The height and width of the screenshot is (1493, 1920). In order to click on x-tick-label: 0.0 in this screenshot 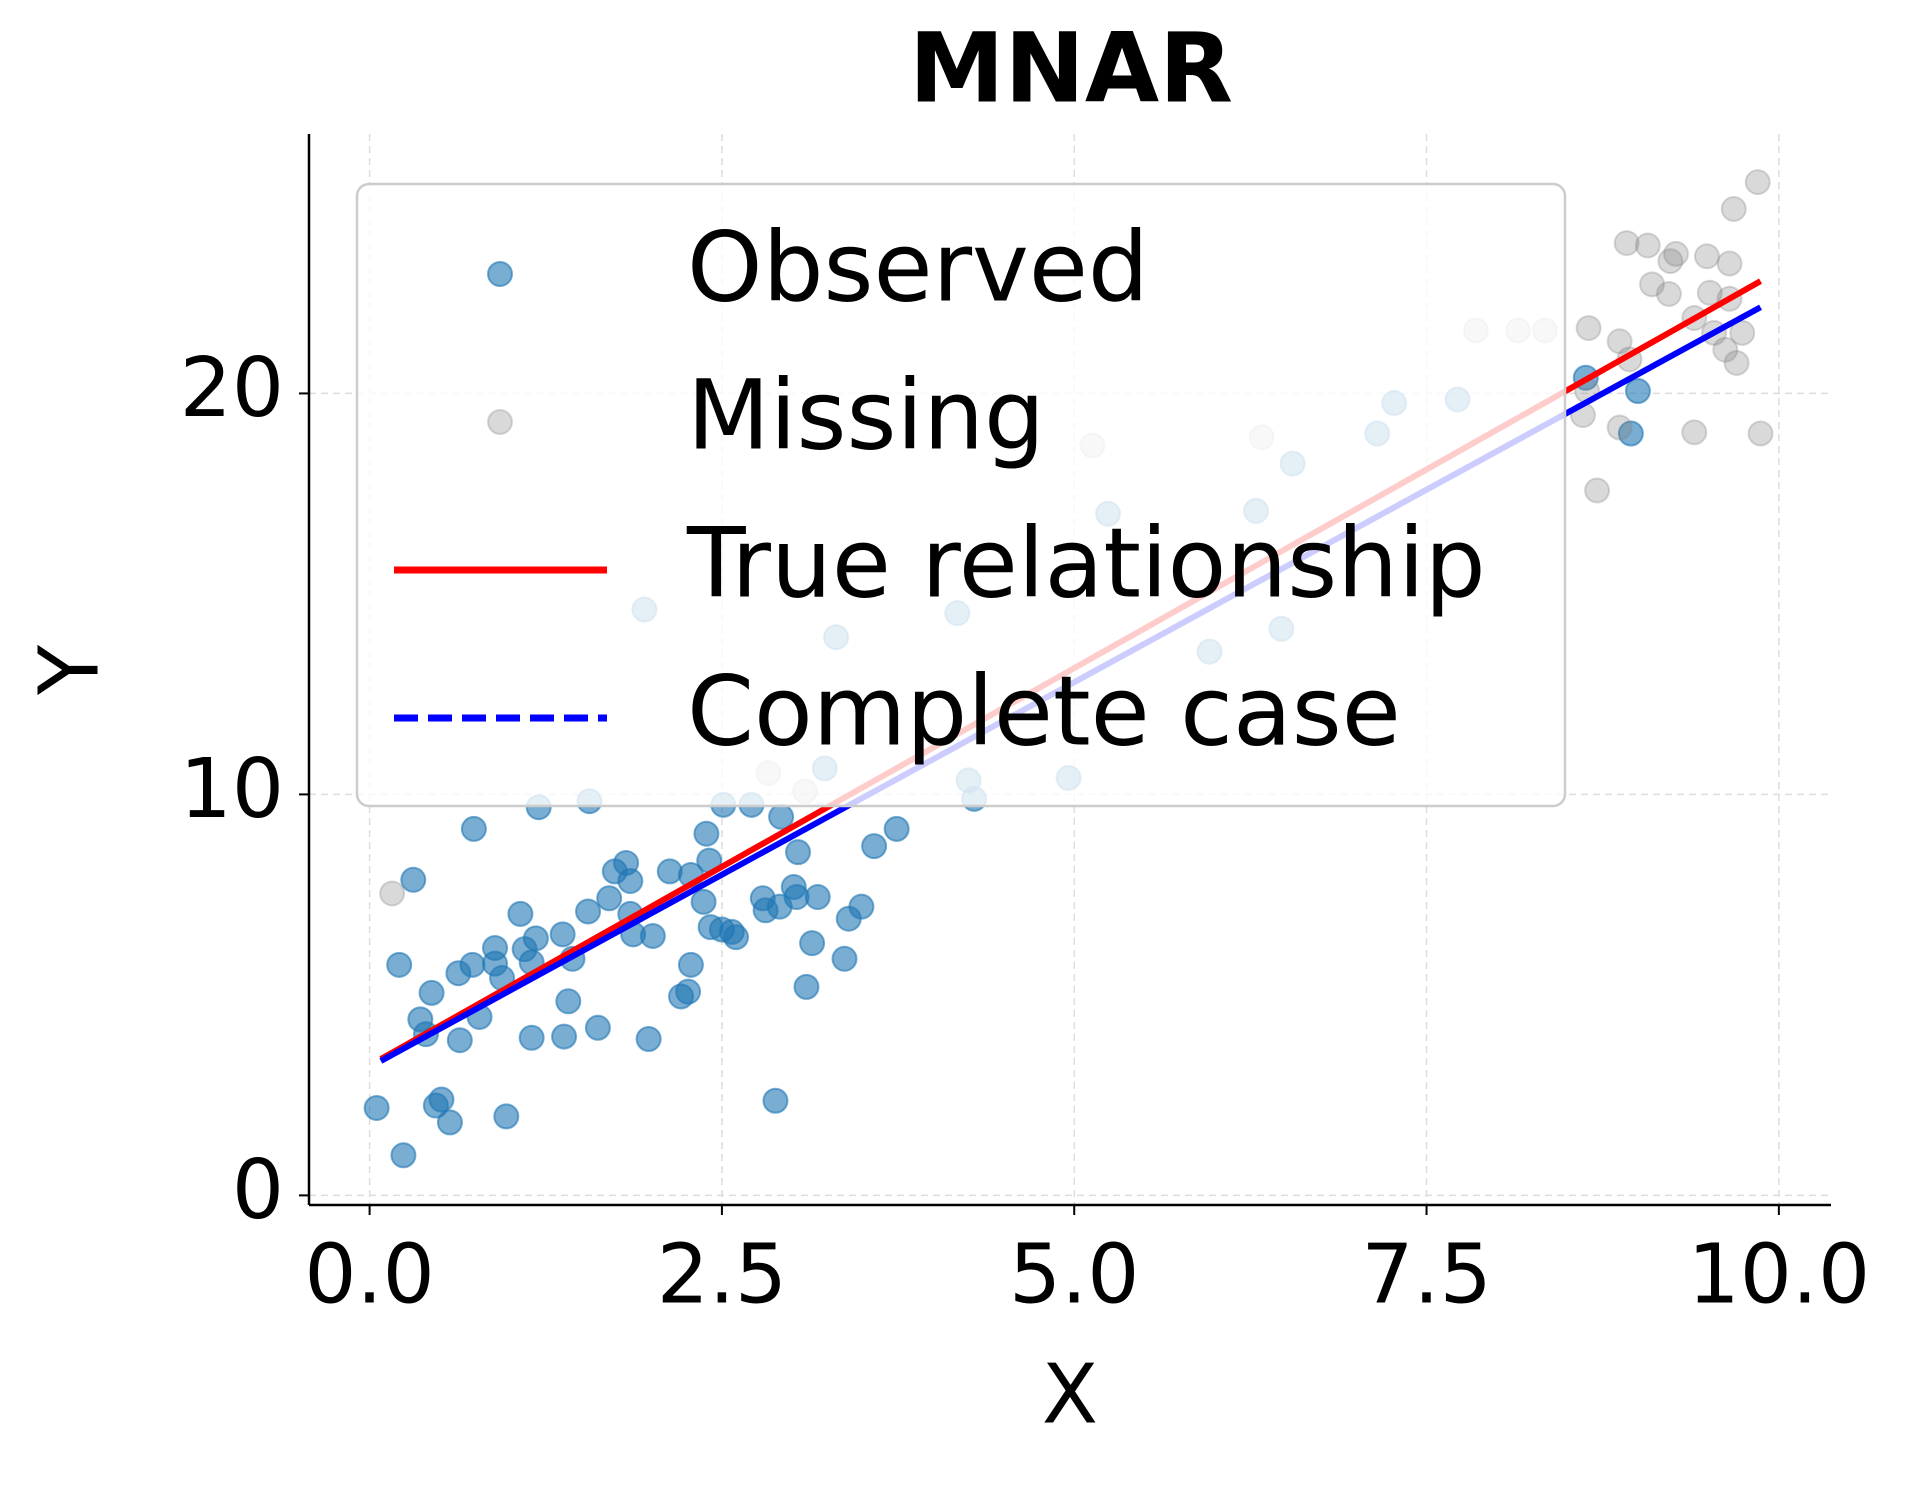, I will do `click(369, 1274)`.